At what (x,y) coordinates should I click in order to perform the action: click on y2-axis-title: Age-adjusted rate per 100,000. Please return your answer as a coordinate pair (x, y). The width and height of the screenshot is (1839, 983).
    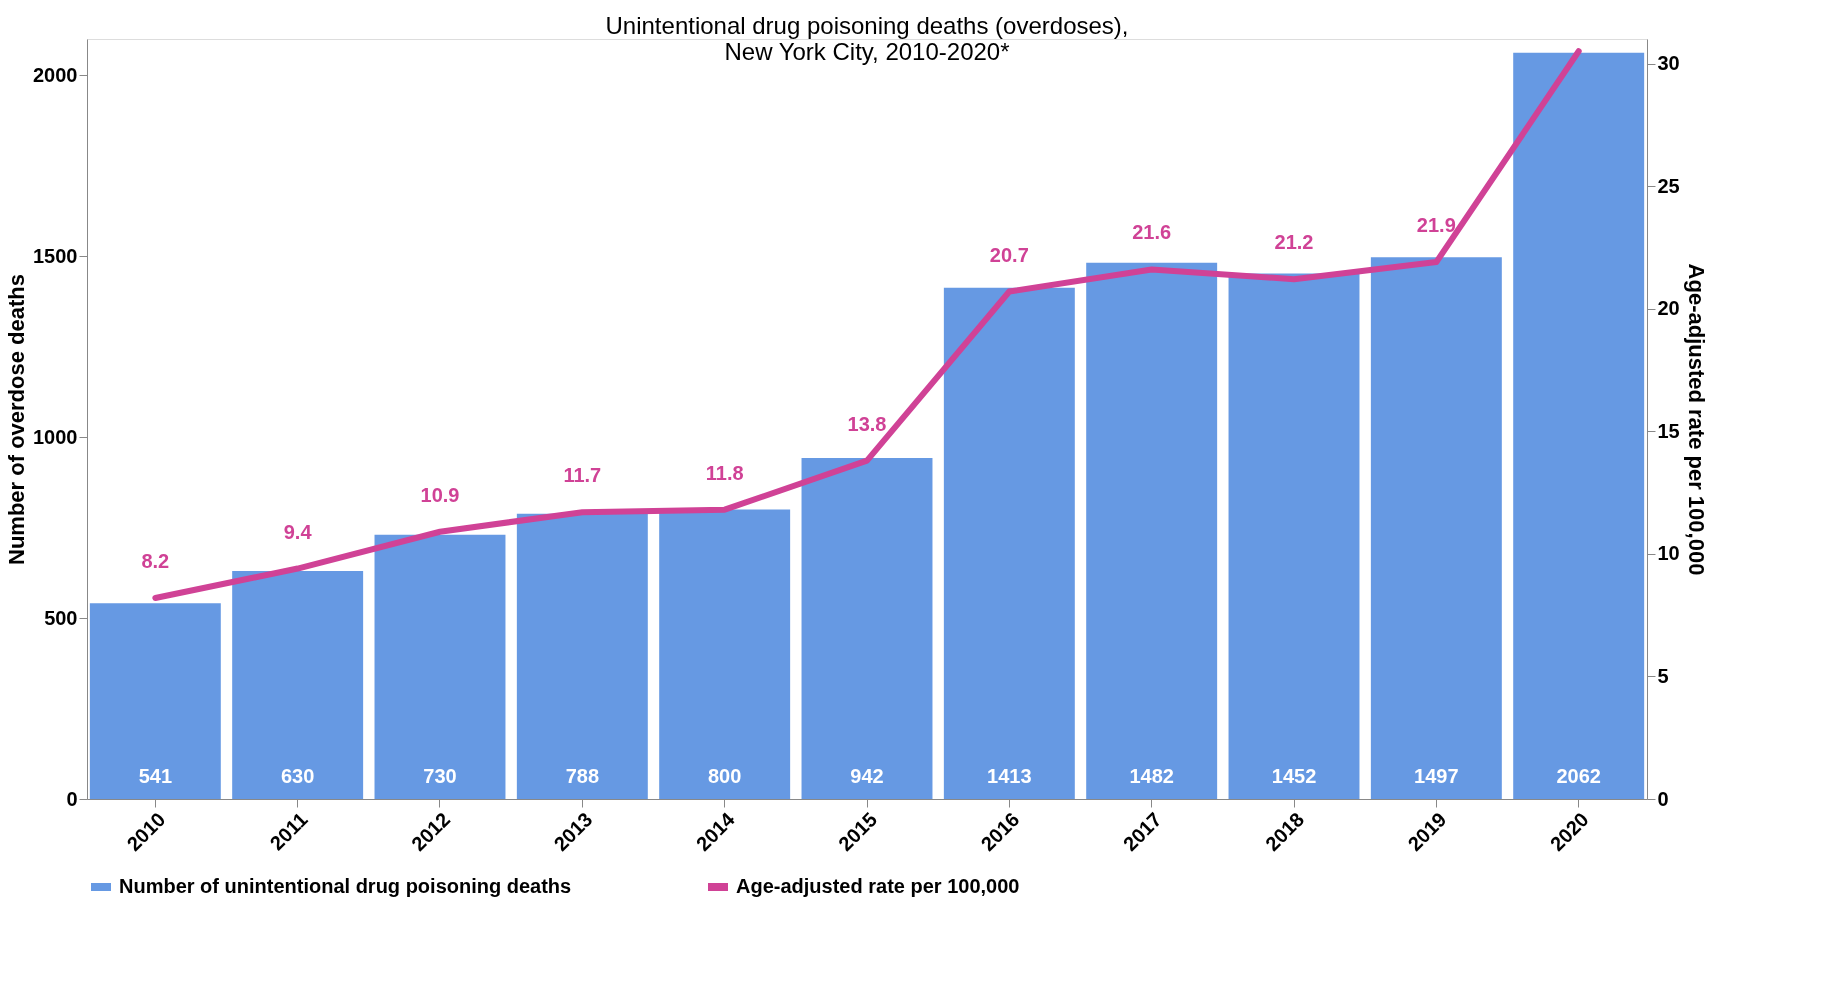
    Looking at the image, I should click on (1696, 419).